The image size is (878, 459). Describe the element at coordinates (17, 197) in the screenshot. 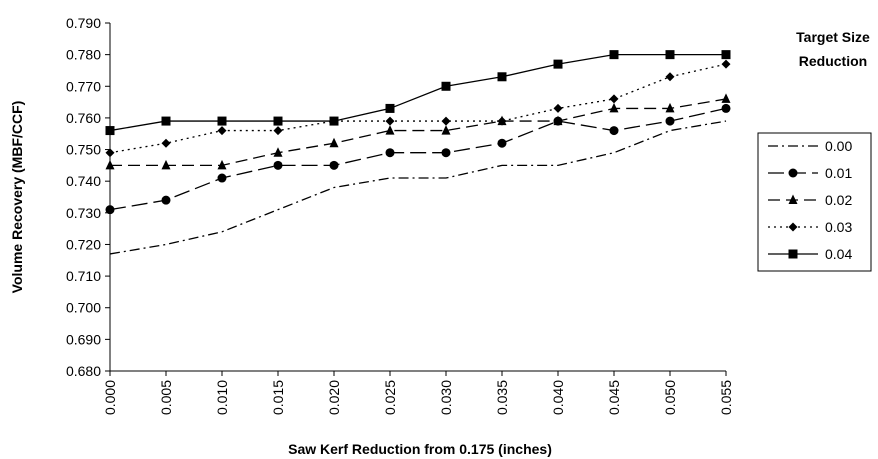

I see `y-axis-title: Volume Recovery (MBF/CCF)` at that location.